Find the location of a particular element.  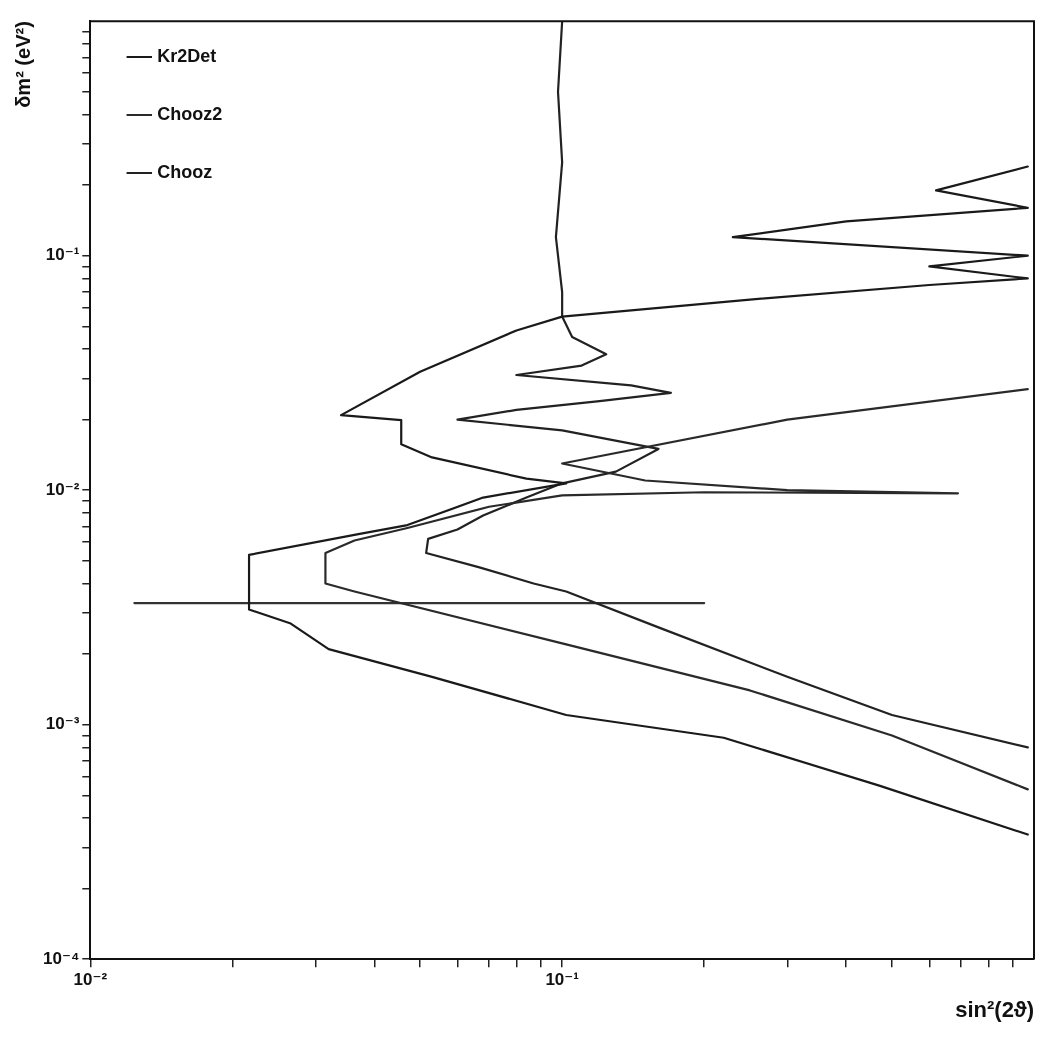

y-tick-label: 10⁻² is located at coordinates (62, 489).